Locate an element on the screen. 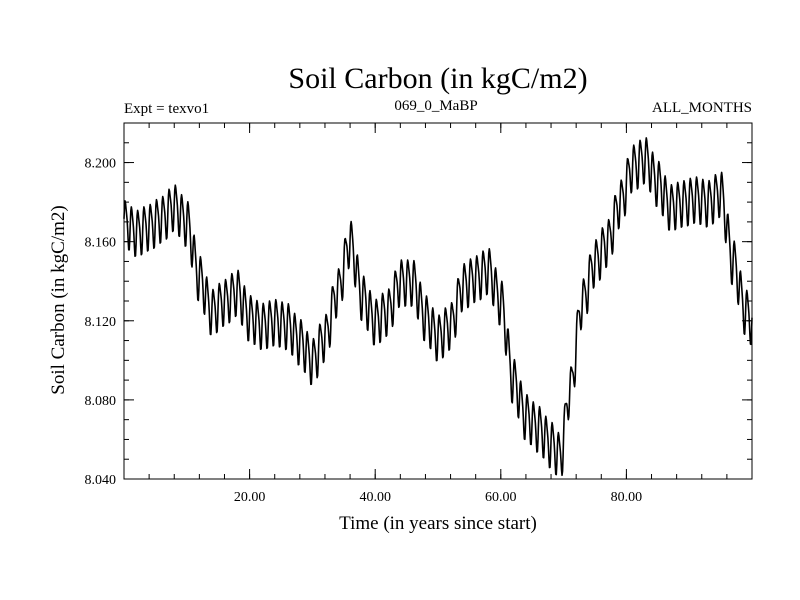 This screenshot has height=600, width=800. y-axis-label: Soil Carbon (in kgC/m2) is located at coordinates (58, 299).